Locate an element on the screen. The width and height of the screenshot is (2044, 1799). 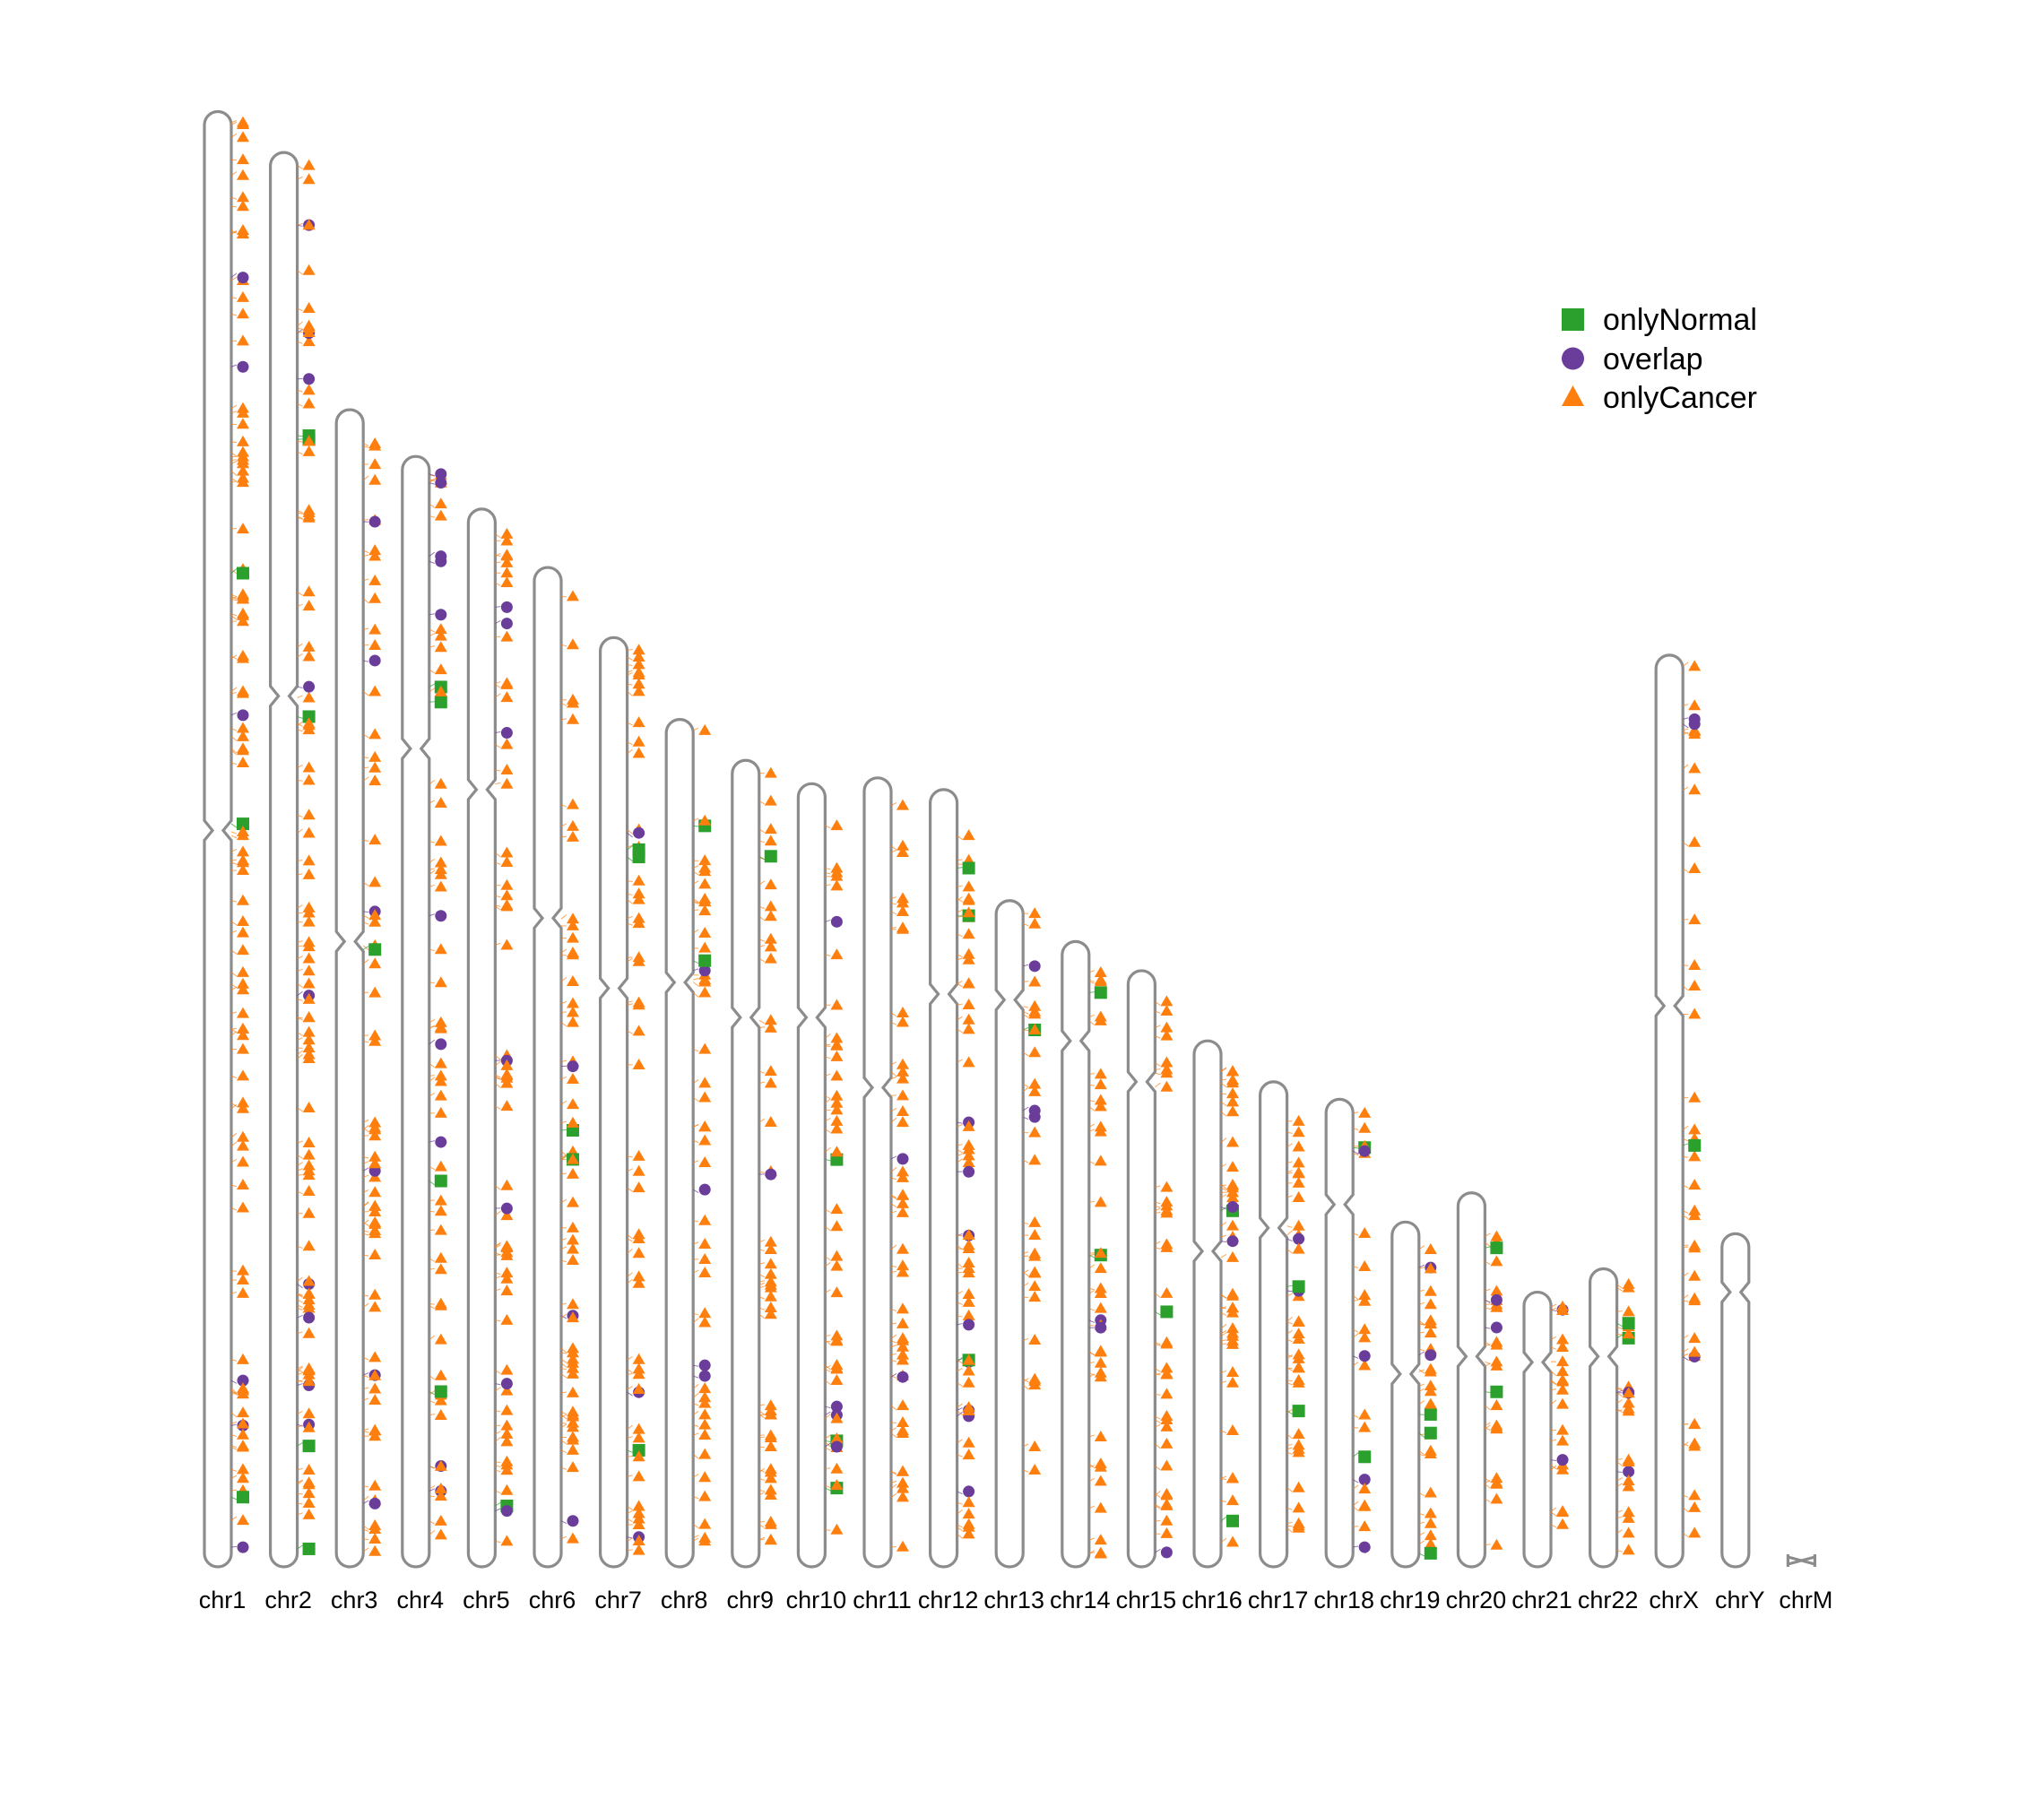
chromosome-label-chr22: chr22 is located at coordinates (1608, 1600).